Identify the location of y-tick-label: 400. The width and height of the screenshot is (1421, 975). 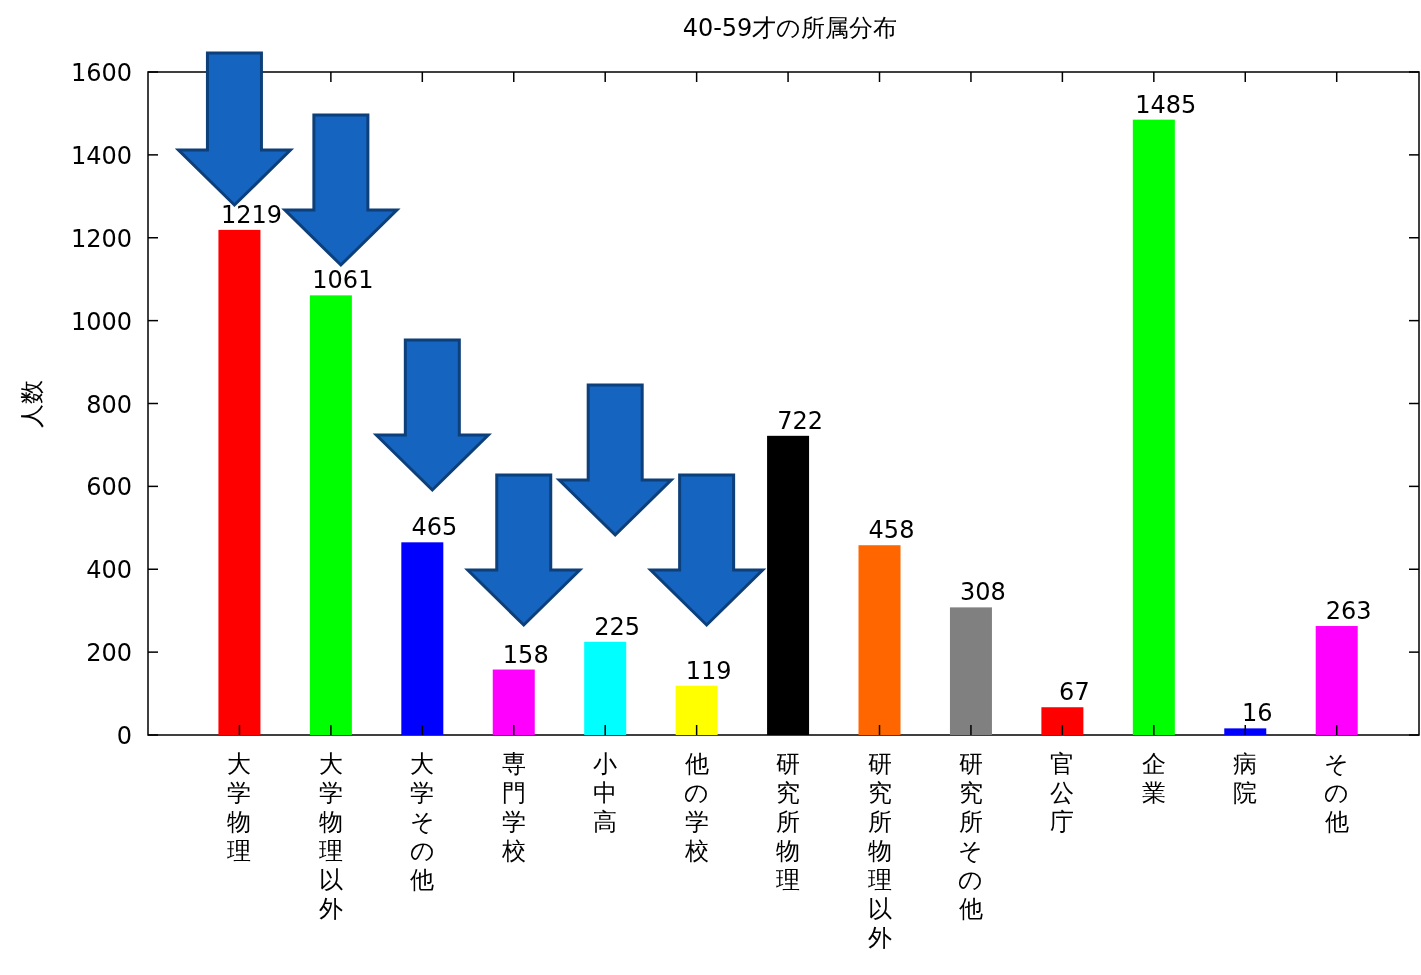
(109, 570).